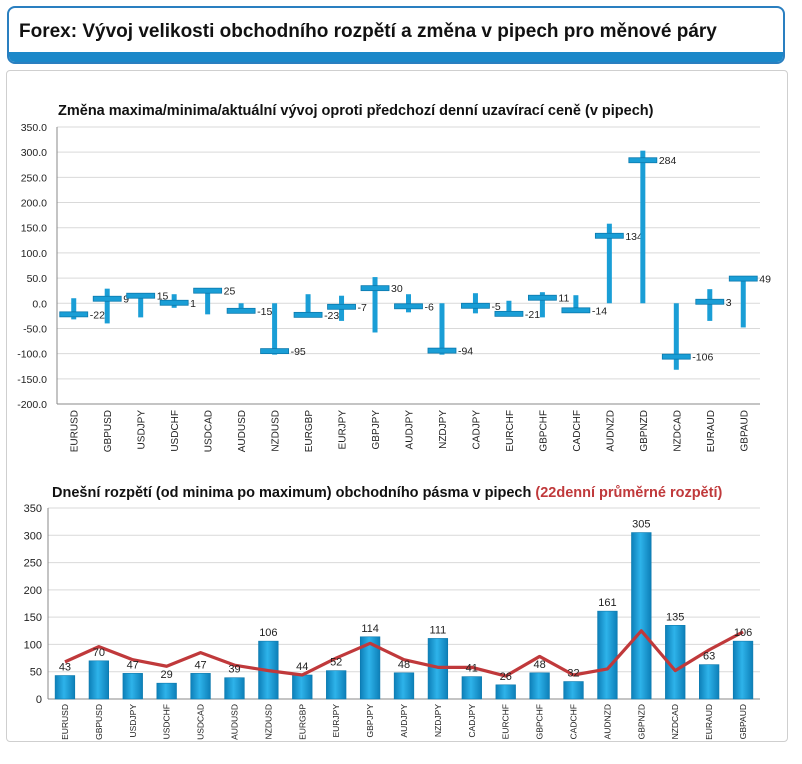  I want to click on chart2-ytick-label: 50, so click(36, 673).